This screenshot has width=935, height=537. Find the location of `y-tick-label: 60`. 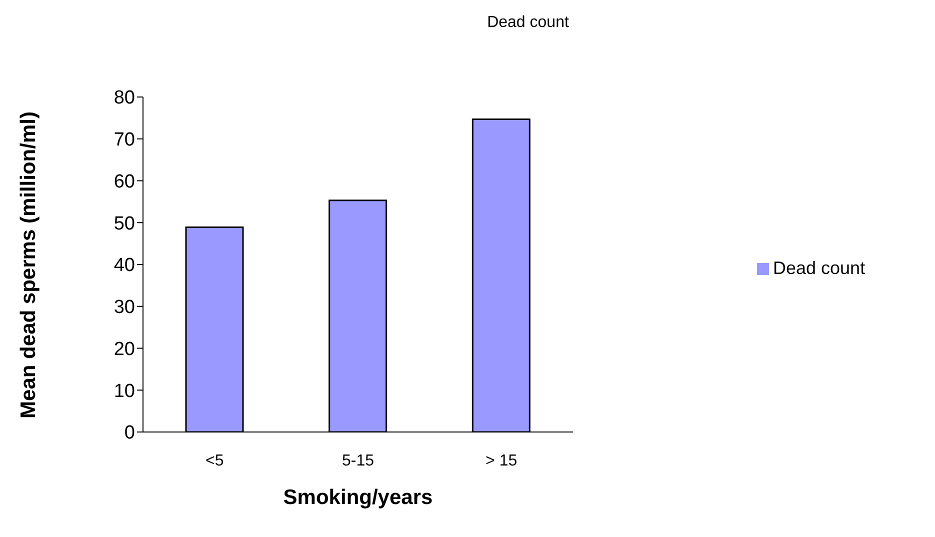

y-tick-label: 60 is located at coordinates (124, 181).